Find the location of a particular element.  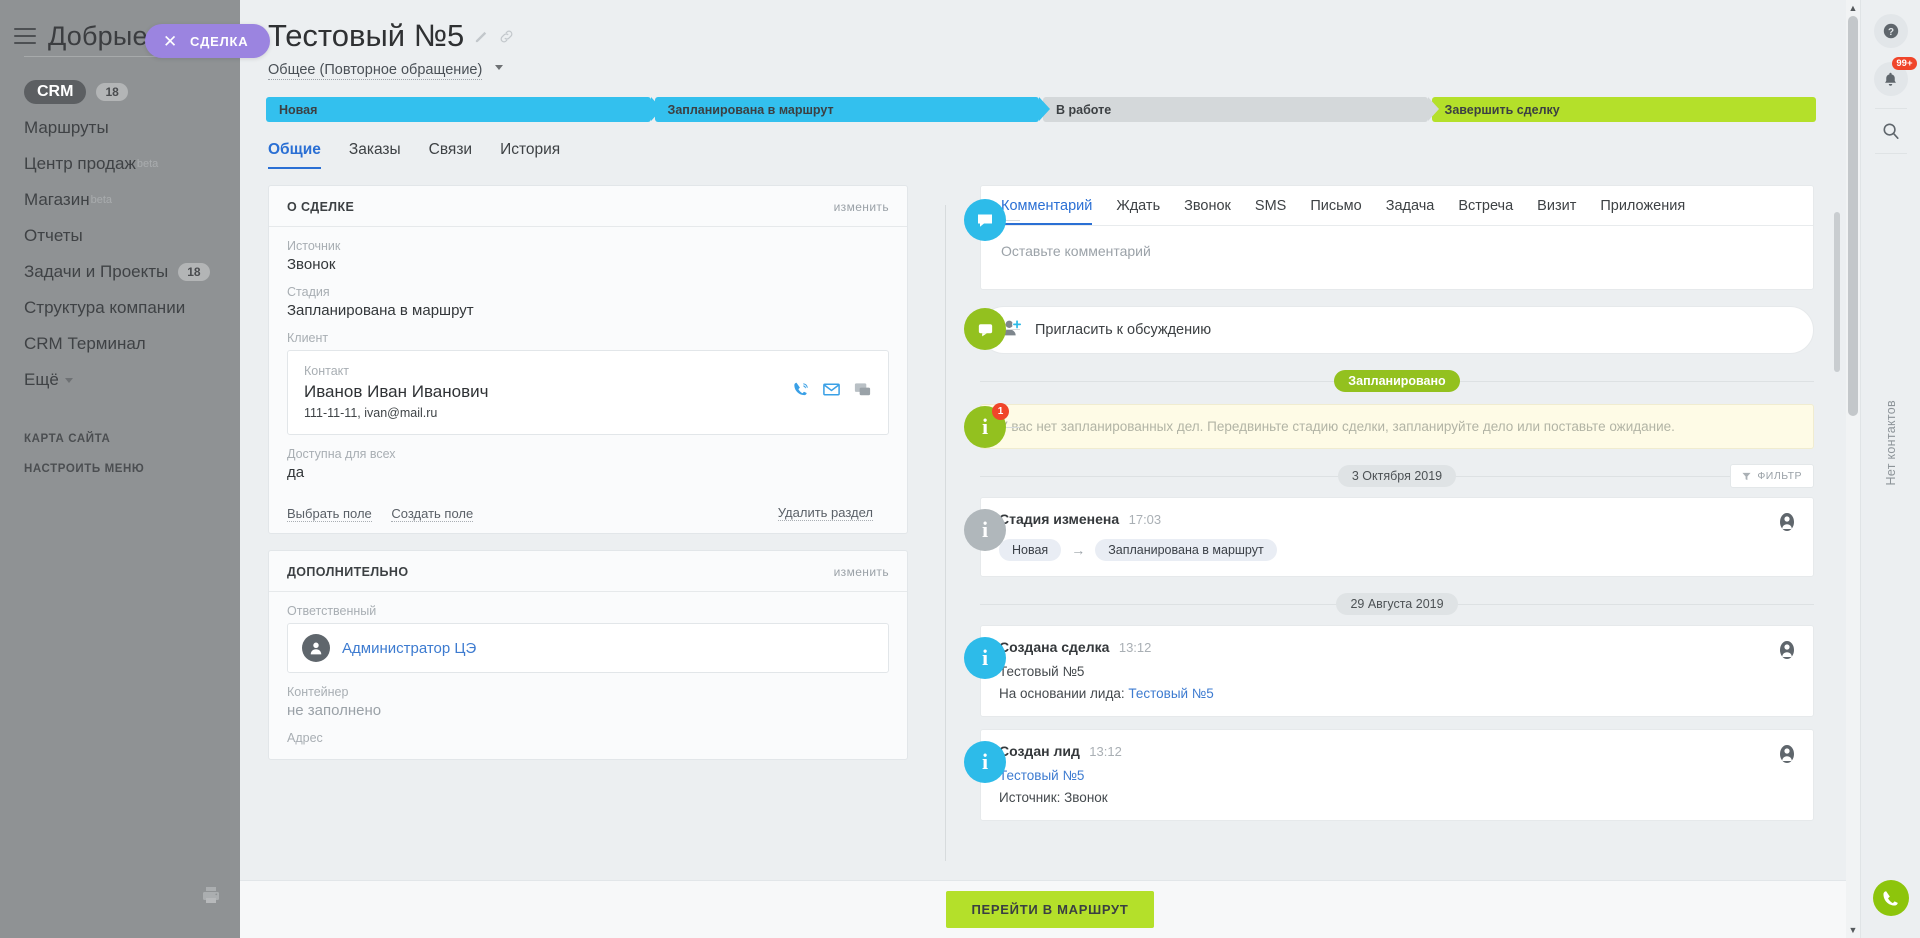

delete-section-link: Удалить раздел is located at coordinates (825, 513).